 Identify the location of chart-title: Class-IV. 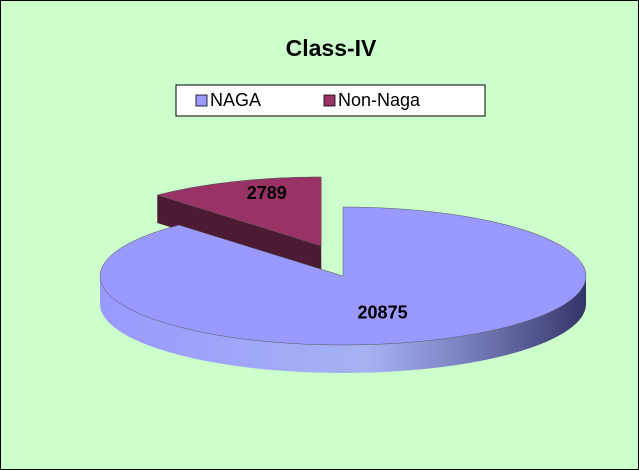
(331, 48).